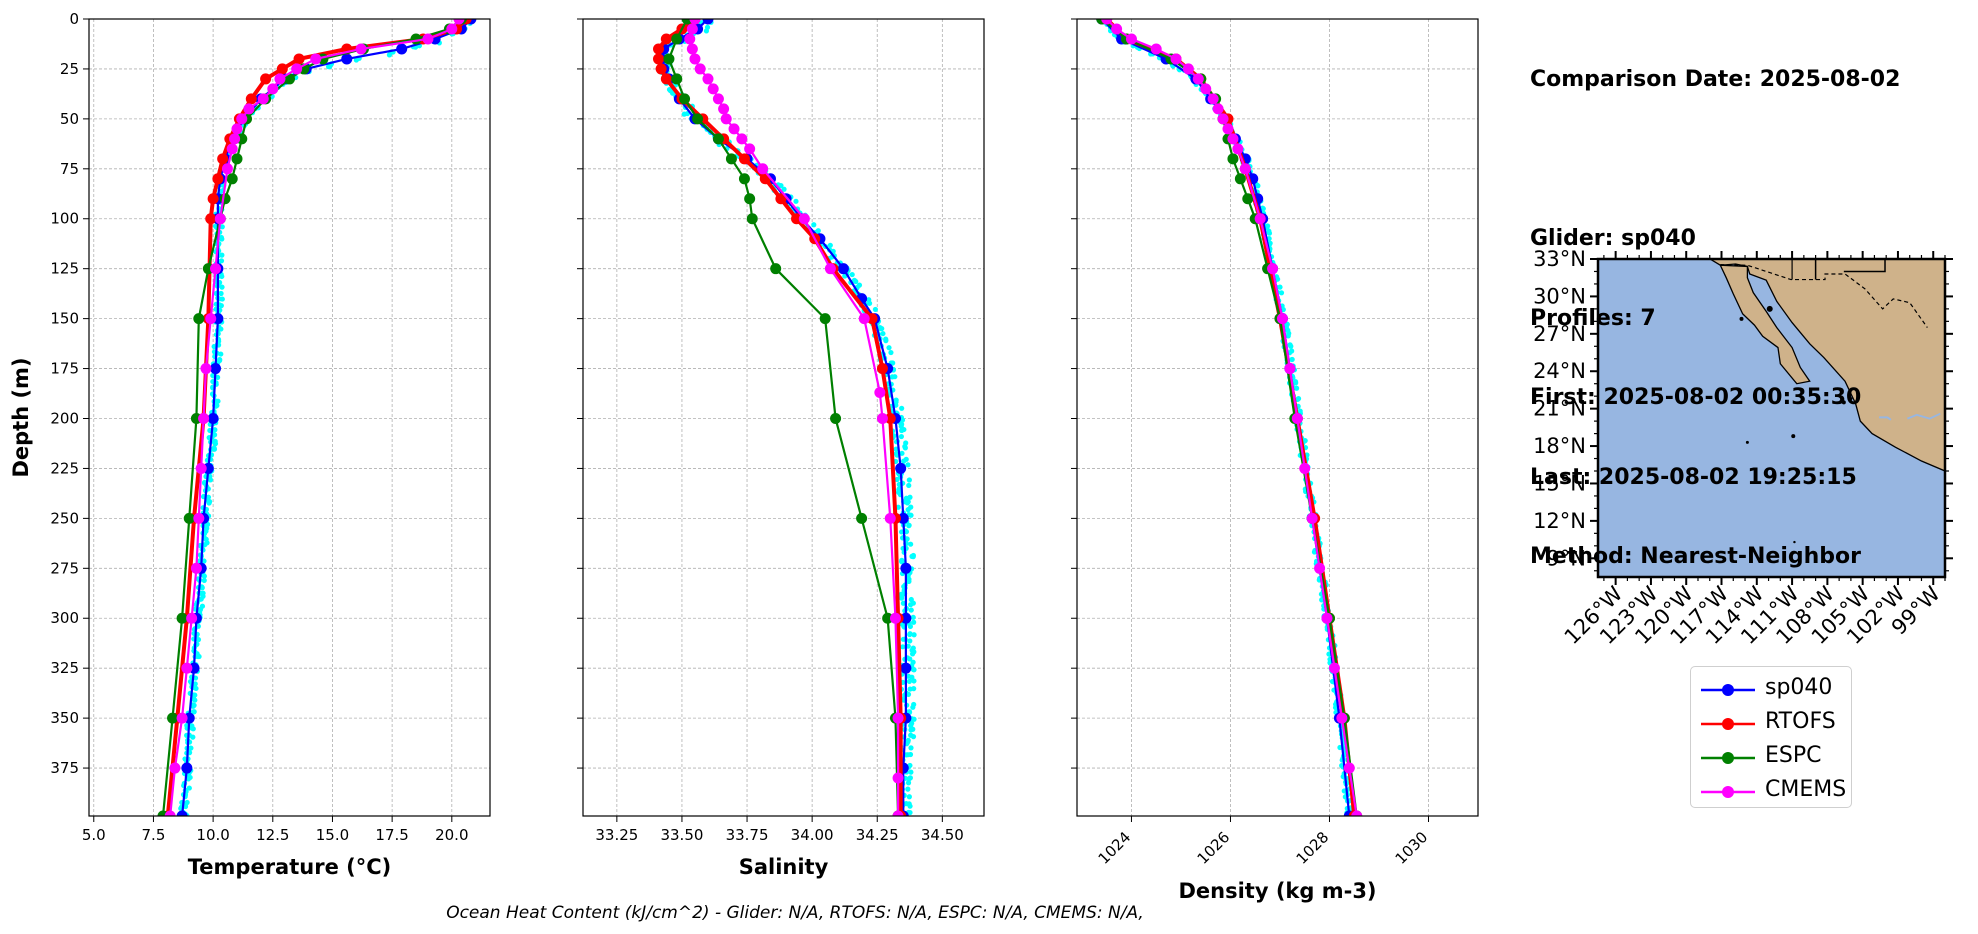 The width and height of the screenshot is (1978, 934). Describe the element at coordinates (1593, 318) in the screenshot. I see `profile-count: Profiles: 7` at that location.